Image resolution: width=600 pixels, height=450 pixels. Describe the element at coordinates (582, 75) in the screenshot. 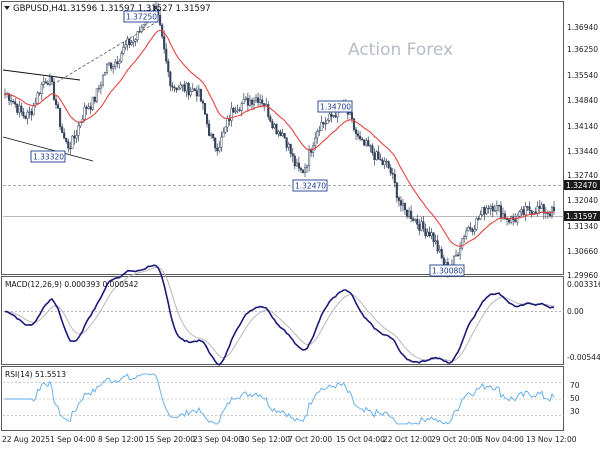

I see `price-tick: 1.35540` at that location.